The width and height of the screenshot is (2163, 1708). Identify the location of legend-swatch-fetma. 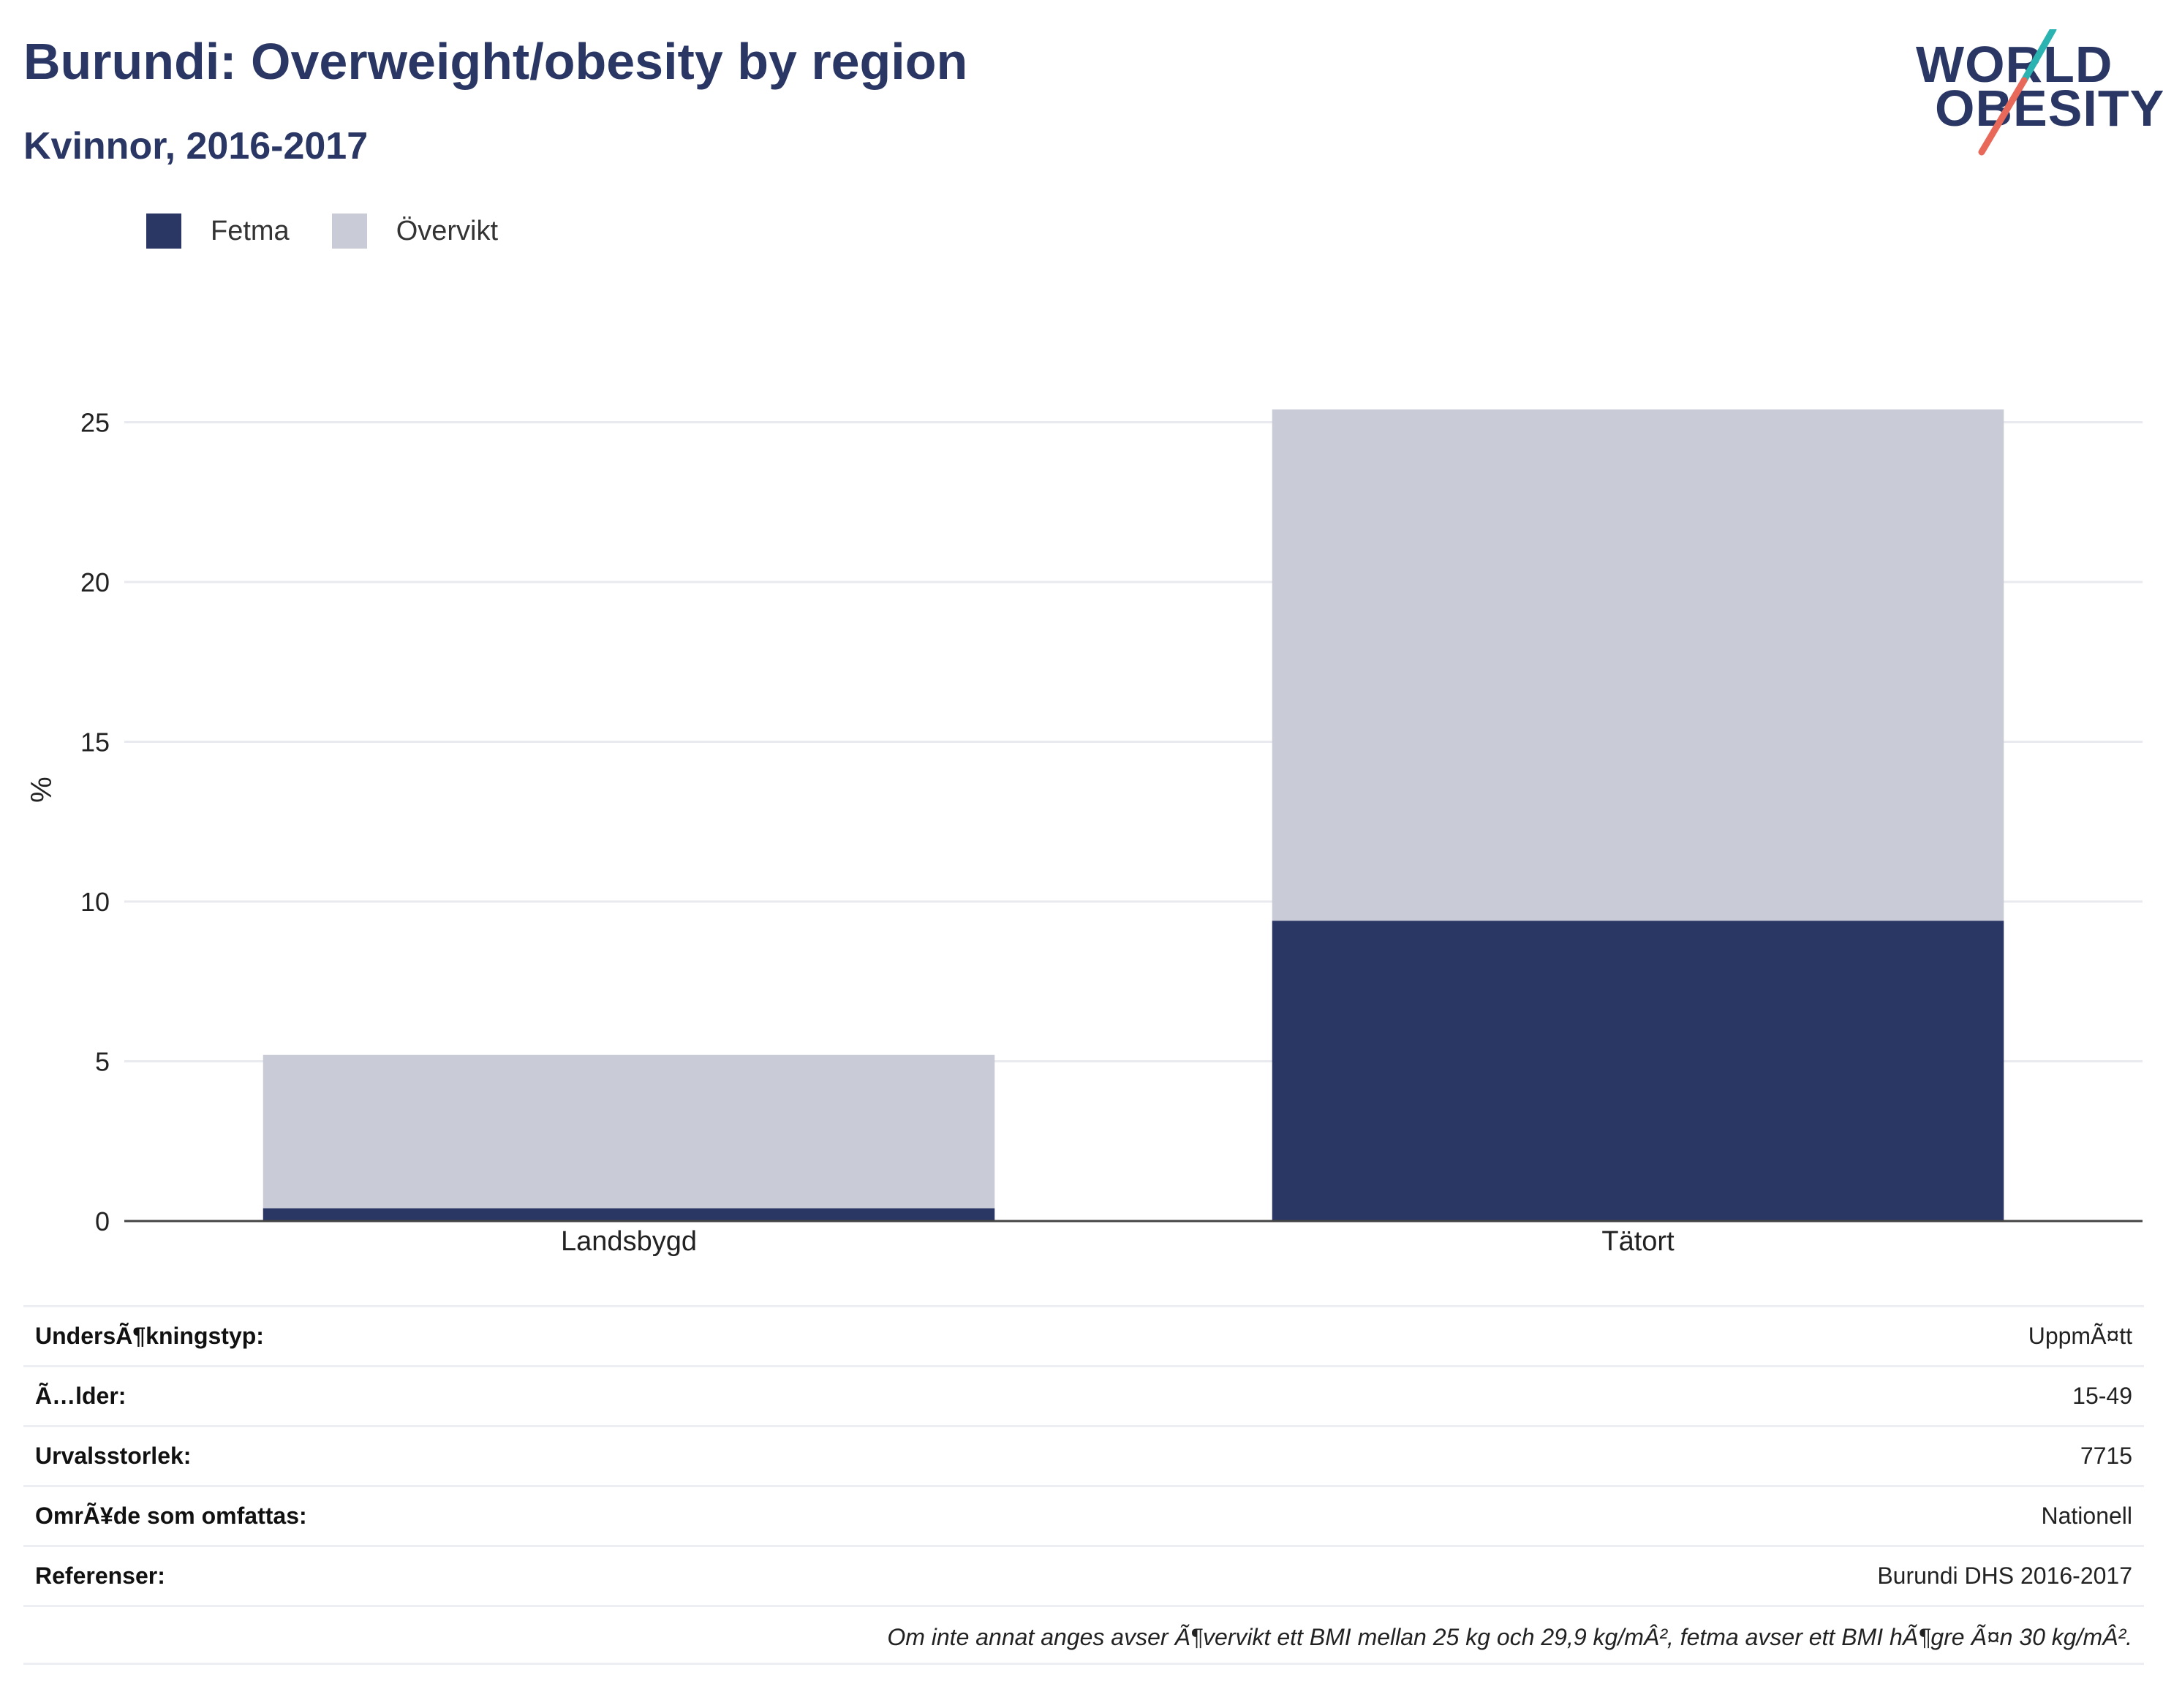
(164, 231).